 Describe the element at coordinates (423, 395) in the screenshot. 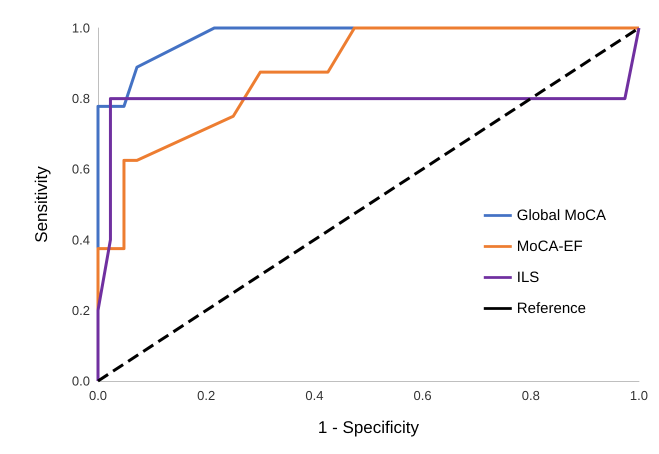

I see `x-tick-label: 0.6` at that location.